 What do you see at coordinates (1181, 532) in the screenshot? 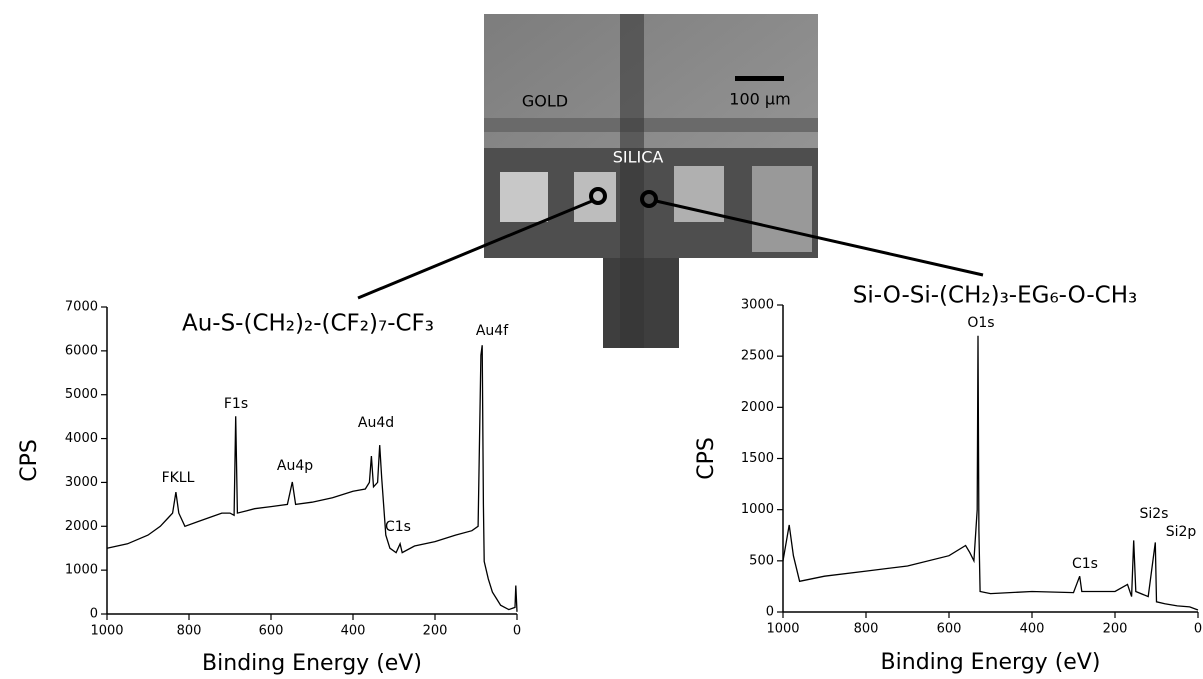
I see `peak-label: Si2p` at bounding box center [1181, 532].